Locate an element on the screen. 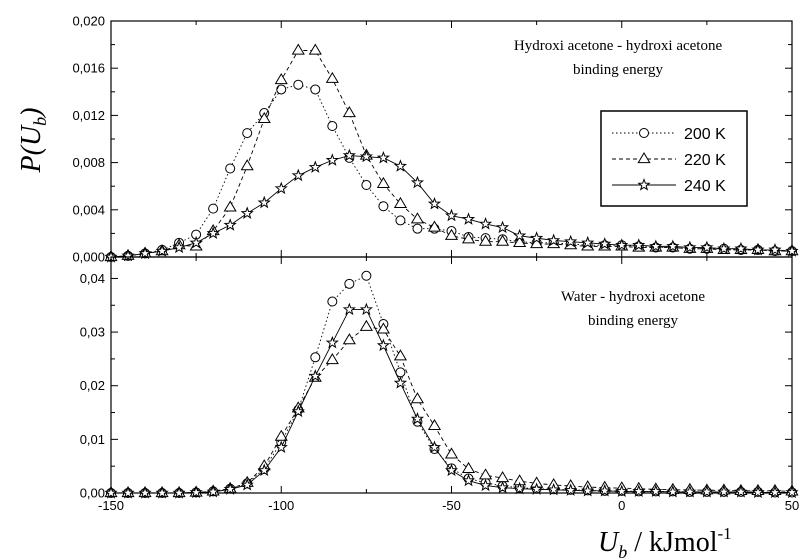 This screenshot has height=559, width=803. x-tick-label: -50 is located at coordinates (451, 505).